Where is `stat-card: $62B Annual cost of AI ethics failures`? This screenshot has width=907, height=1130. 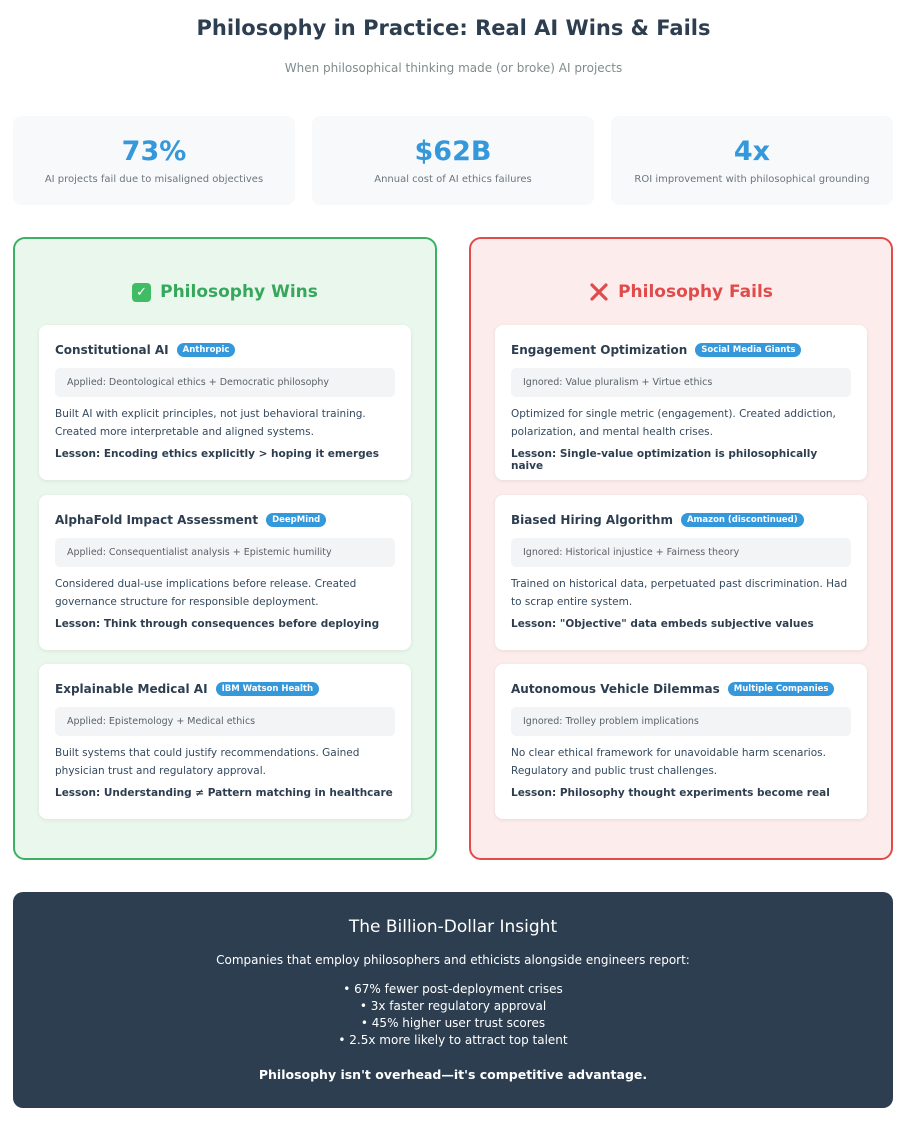
stat-card: $62B Annual cost of AI ethics failures is located at coordinates (453, 160).